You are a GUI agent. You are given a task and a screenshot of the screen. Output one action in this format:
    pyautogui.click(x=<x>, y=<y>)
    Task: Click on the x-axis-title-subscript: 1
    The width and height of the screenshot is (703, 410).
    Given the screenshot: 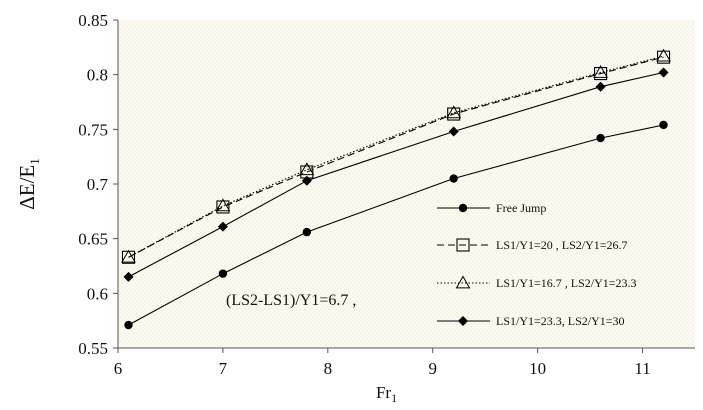 What is the action you would take?
    pyautogui.click(x=394, y=398)
    